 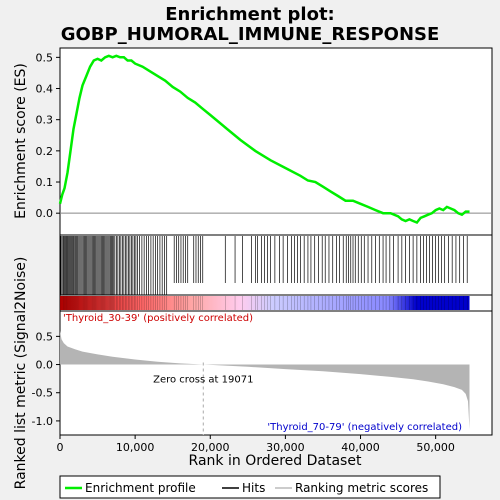 I want to click on hit-marks, so click(x=264, y=265).